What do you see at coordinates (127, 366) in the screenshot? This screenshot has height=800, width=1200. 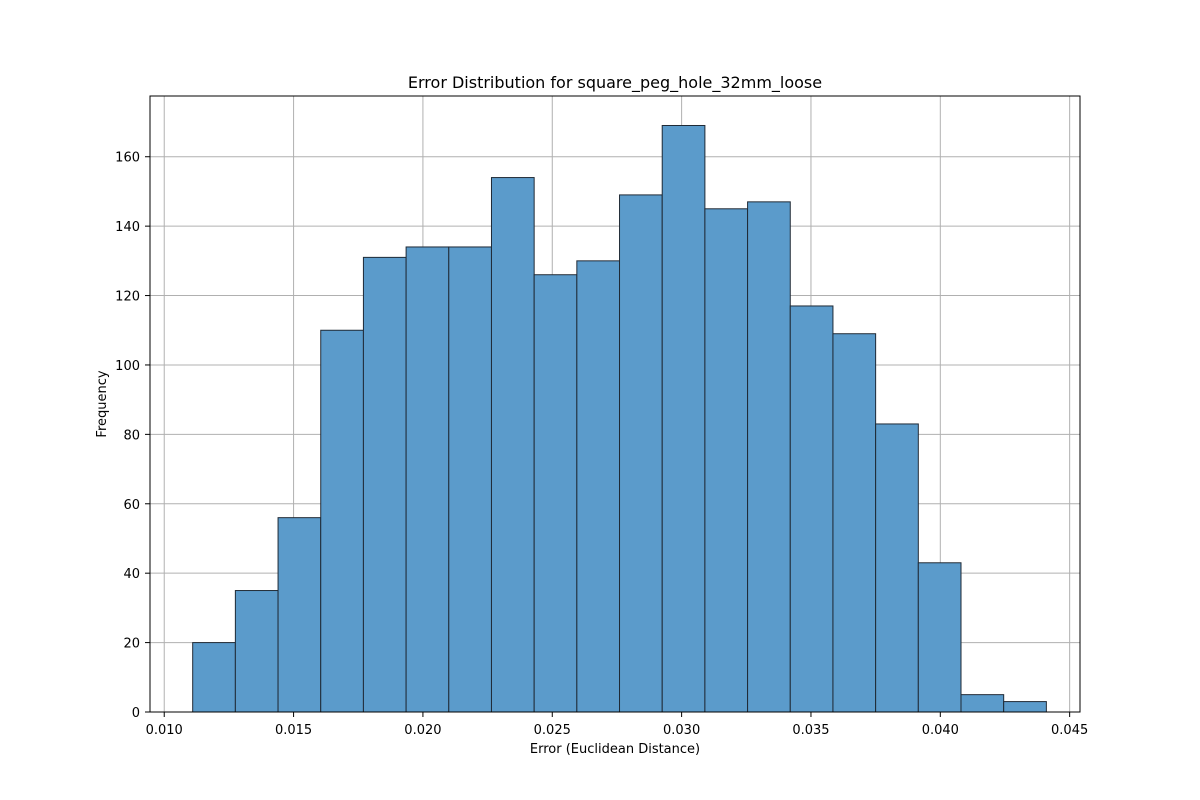 I see `y-tick-label: 100` at bounding box center [127, 366].